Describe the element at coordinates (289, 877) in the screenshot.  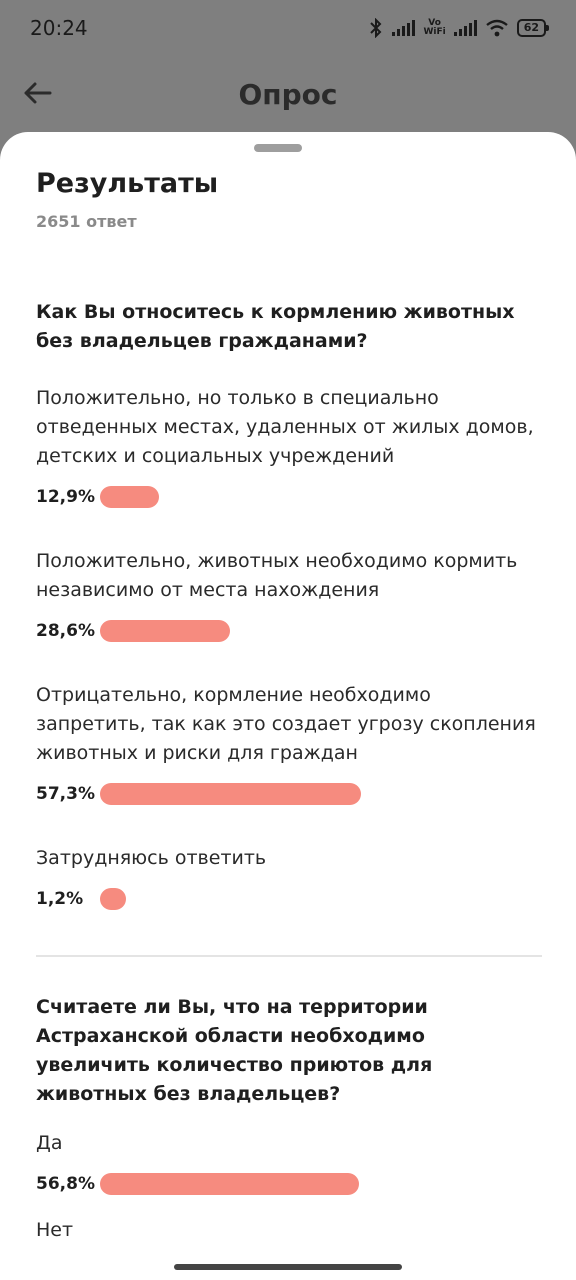
I see `question-1-option-4: Затрудняюсь ответить 1,2%` at that location.